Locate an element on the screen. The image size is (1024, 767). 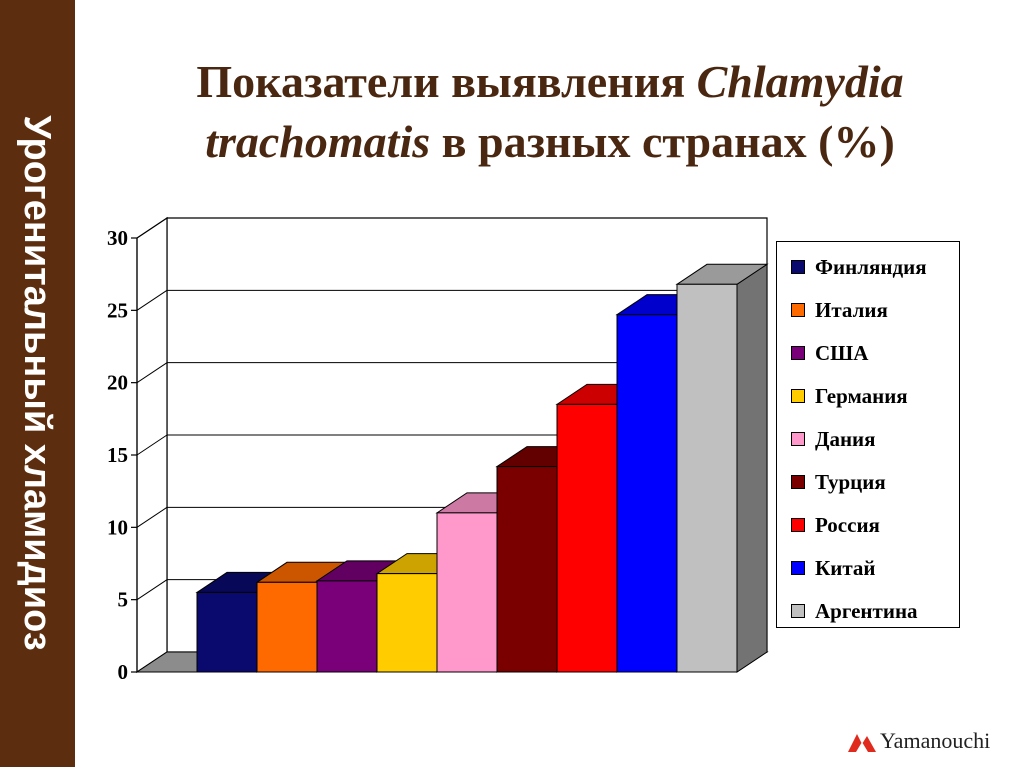
title-italic-species: Chlamydia trachomatis is located at coordinates (554, 111).